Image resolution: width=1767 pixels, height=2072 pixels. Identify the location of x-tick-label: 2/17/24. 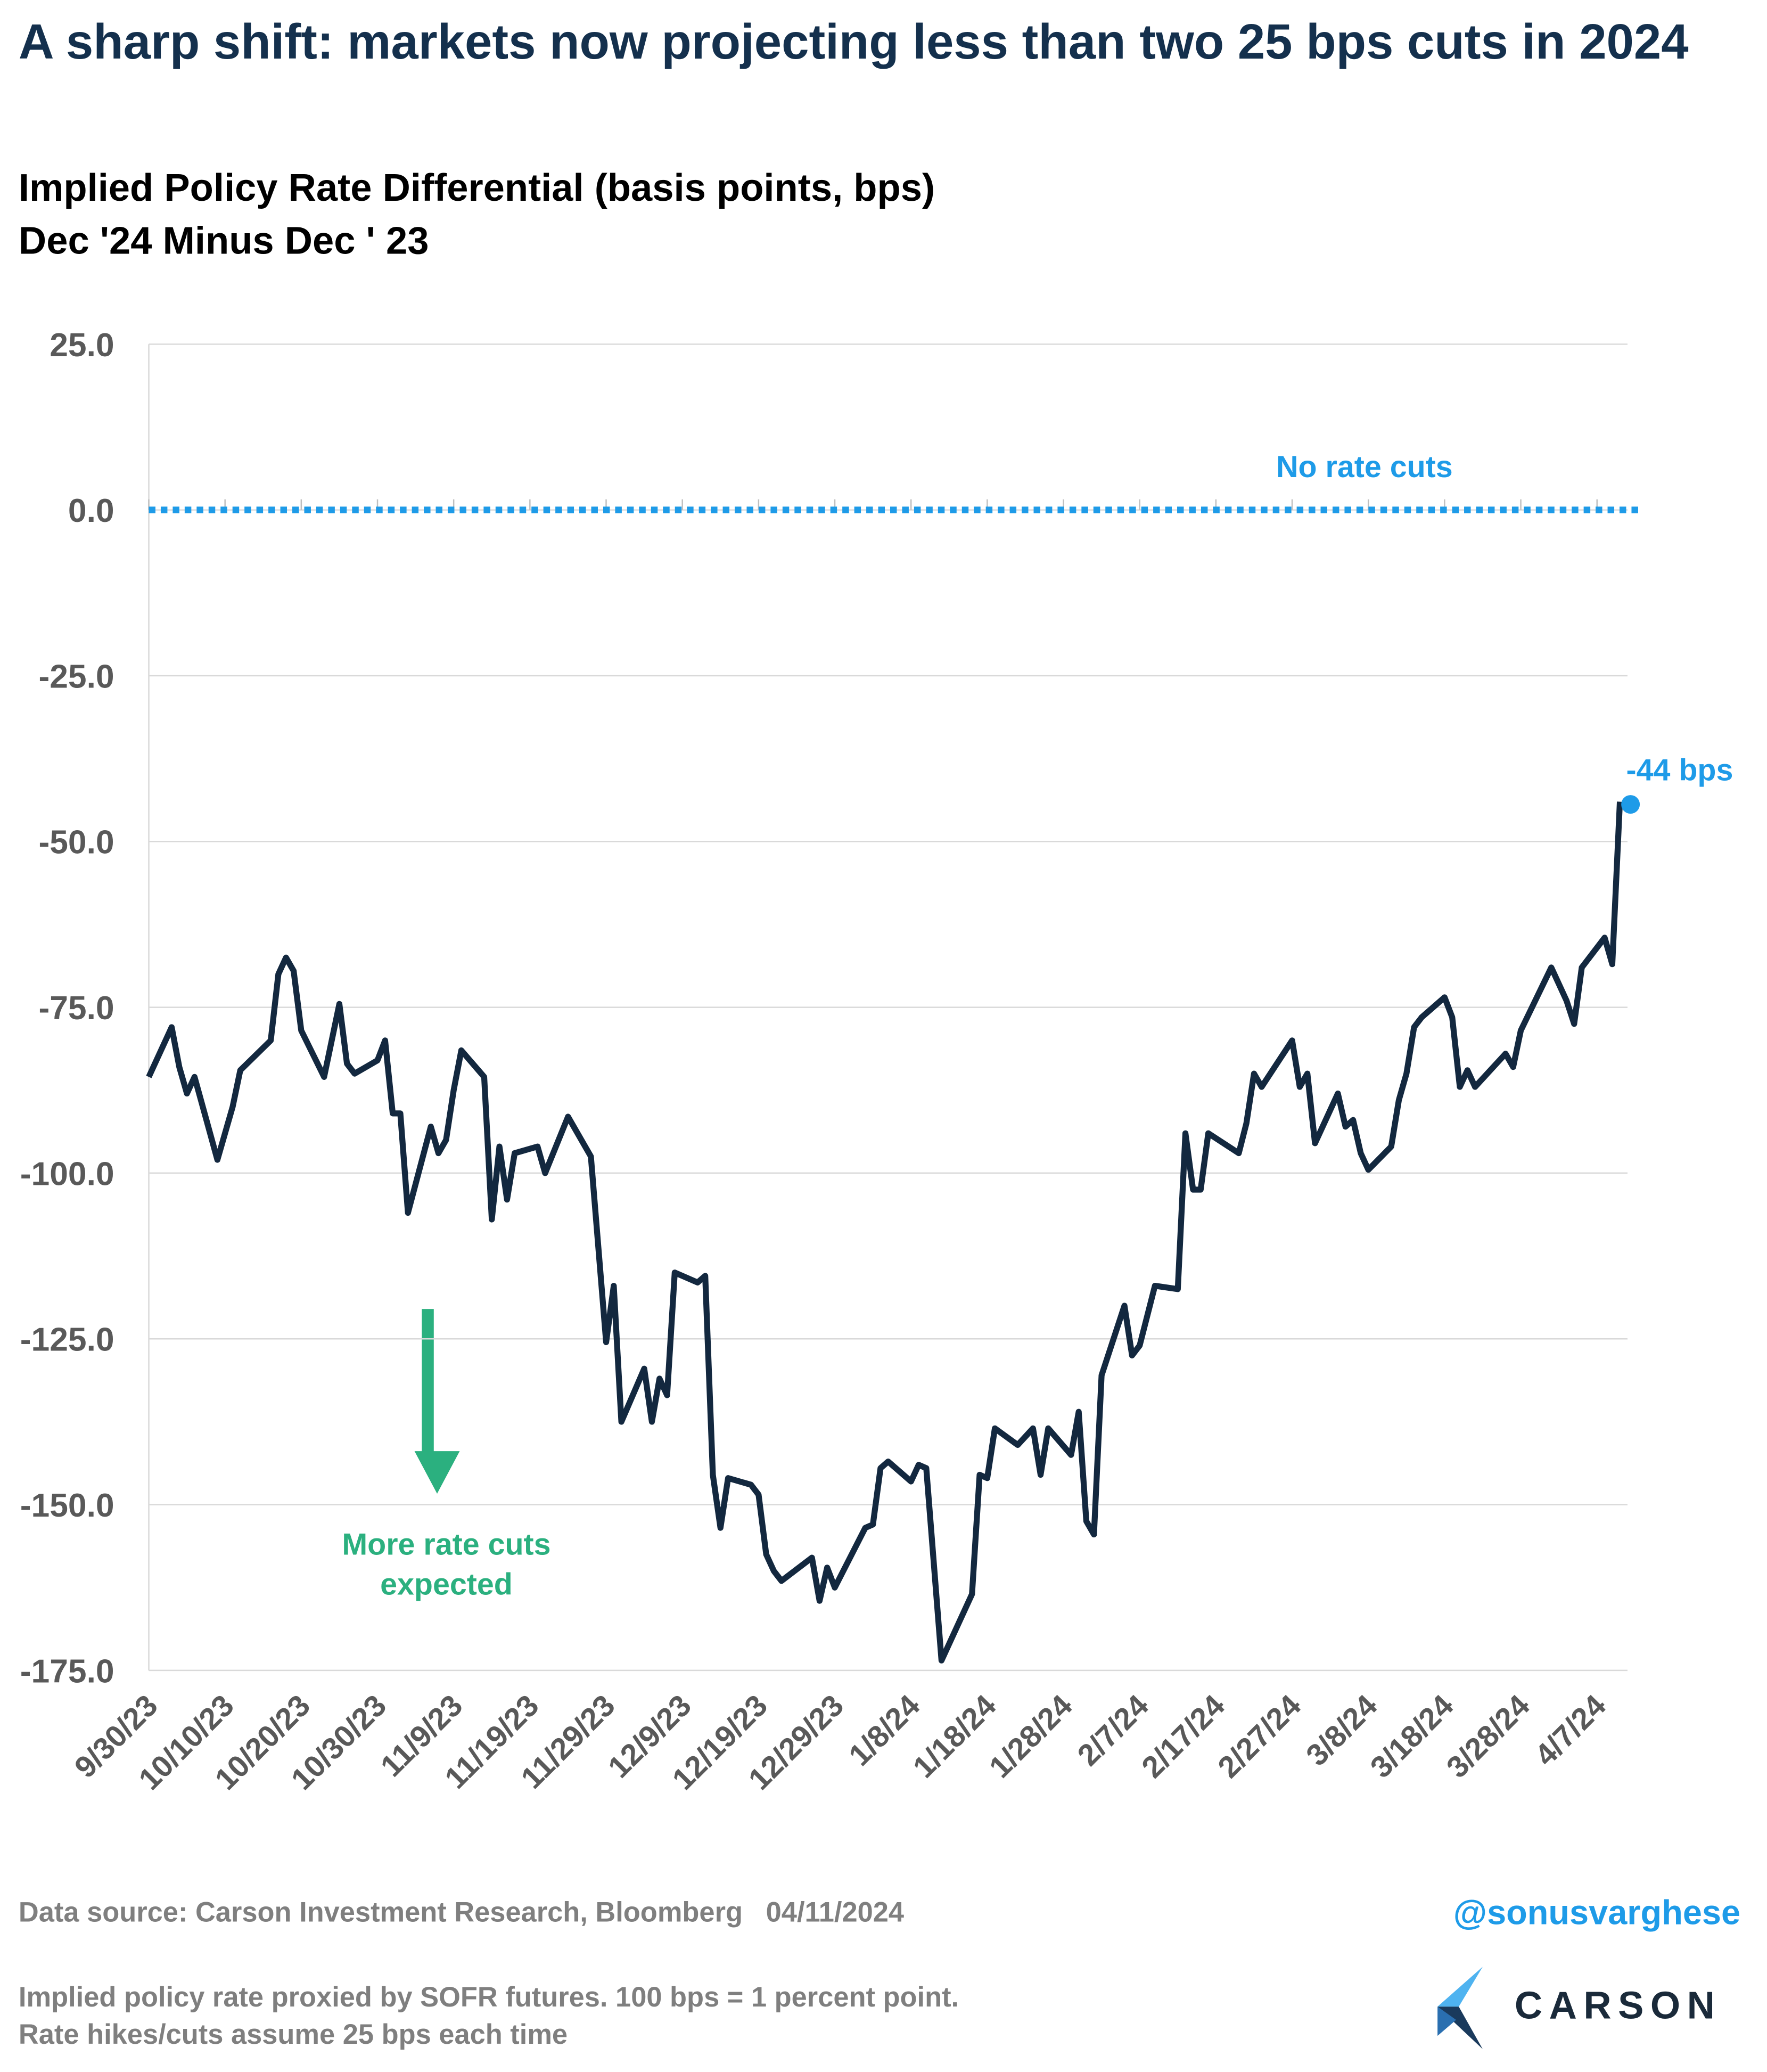
(1183, 1737).